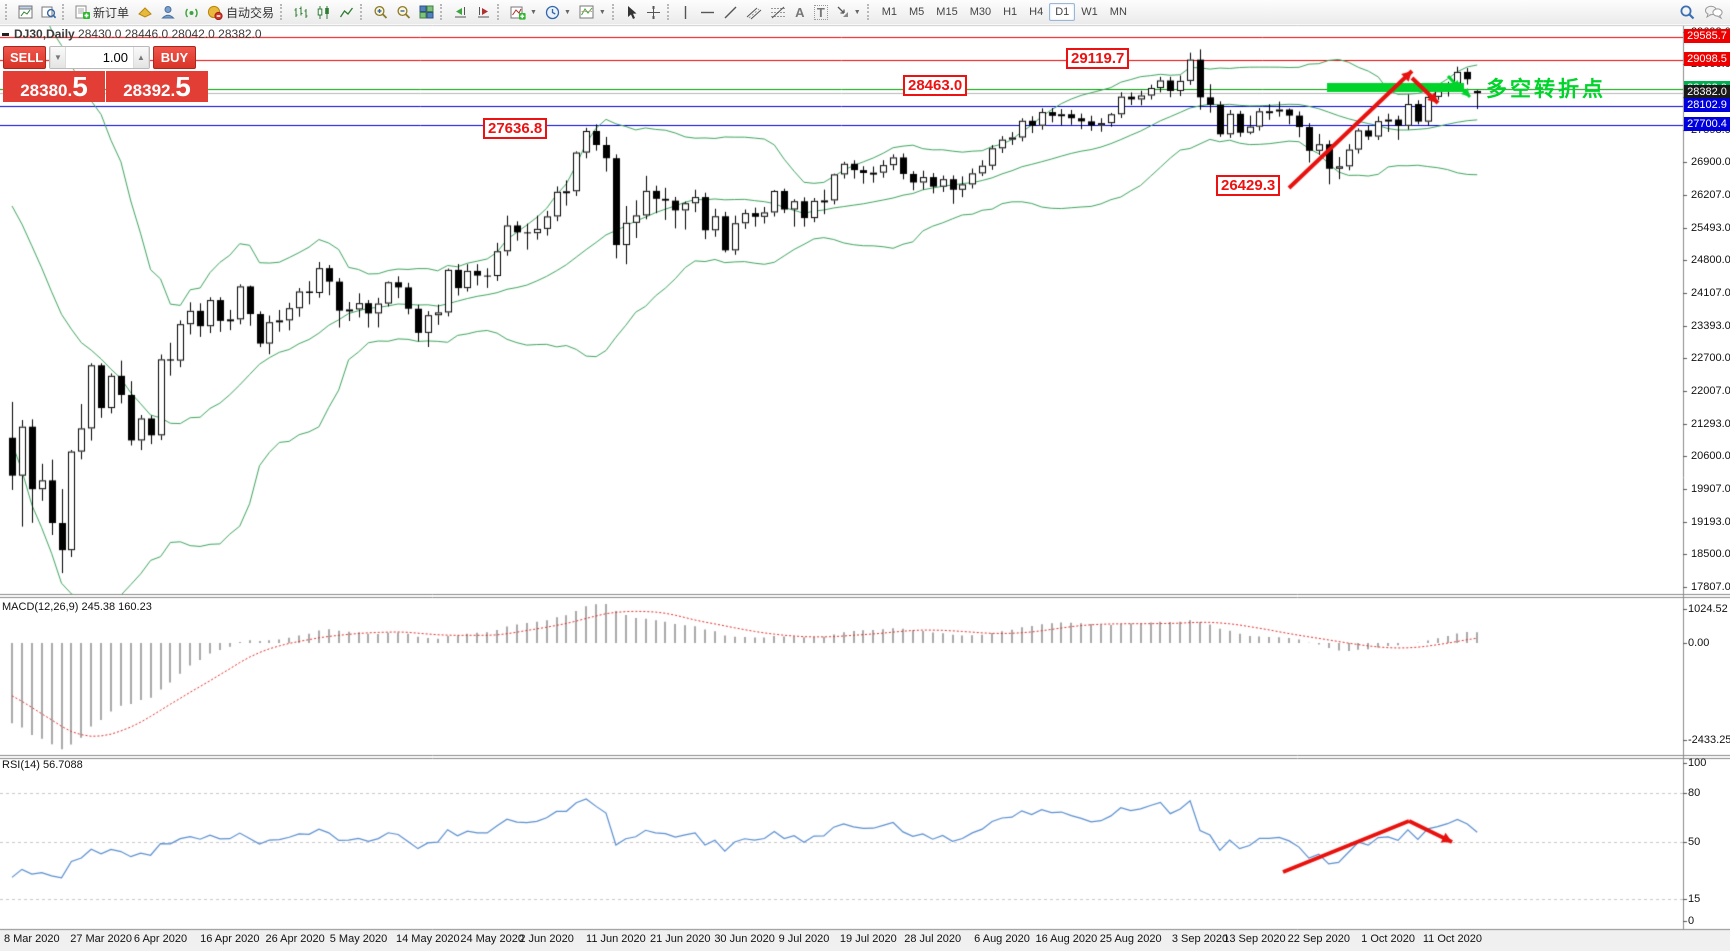 The height and width of the screenshot is (951, 1730). I want to click on date-axis-label: 5 May 2020, so click(358, 939).